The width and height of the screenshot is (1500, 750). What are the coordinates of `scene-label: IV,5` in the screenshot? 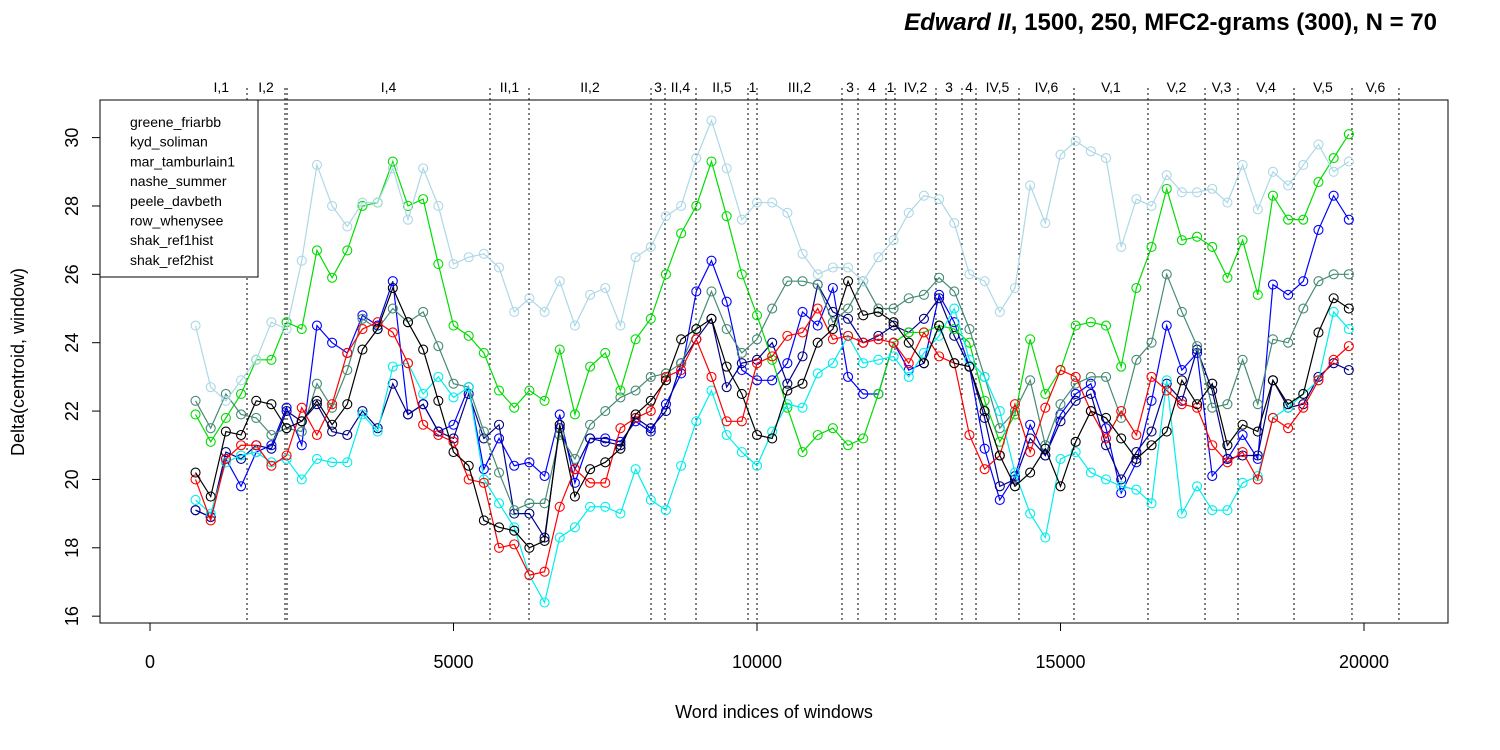 It's located at (998, 87).